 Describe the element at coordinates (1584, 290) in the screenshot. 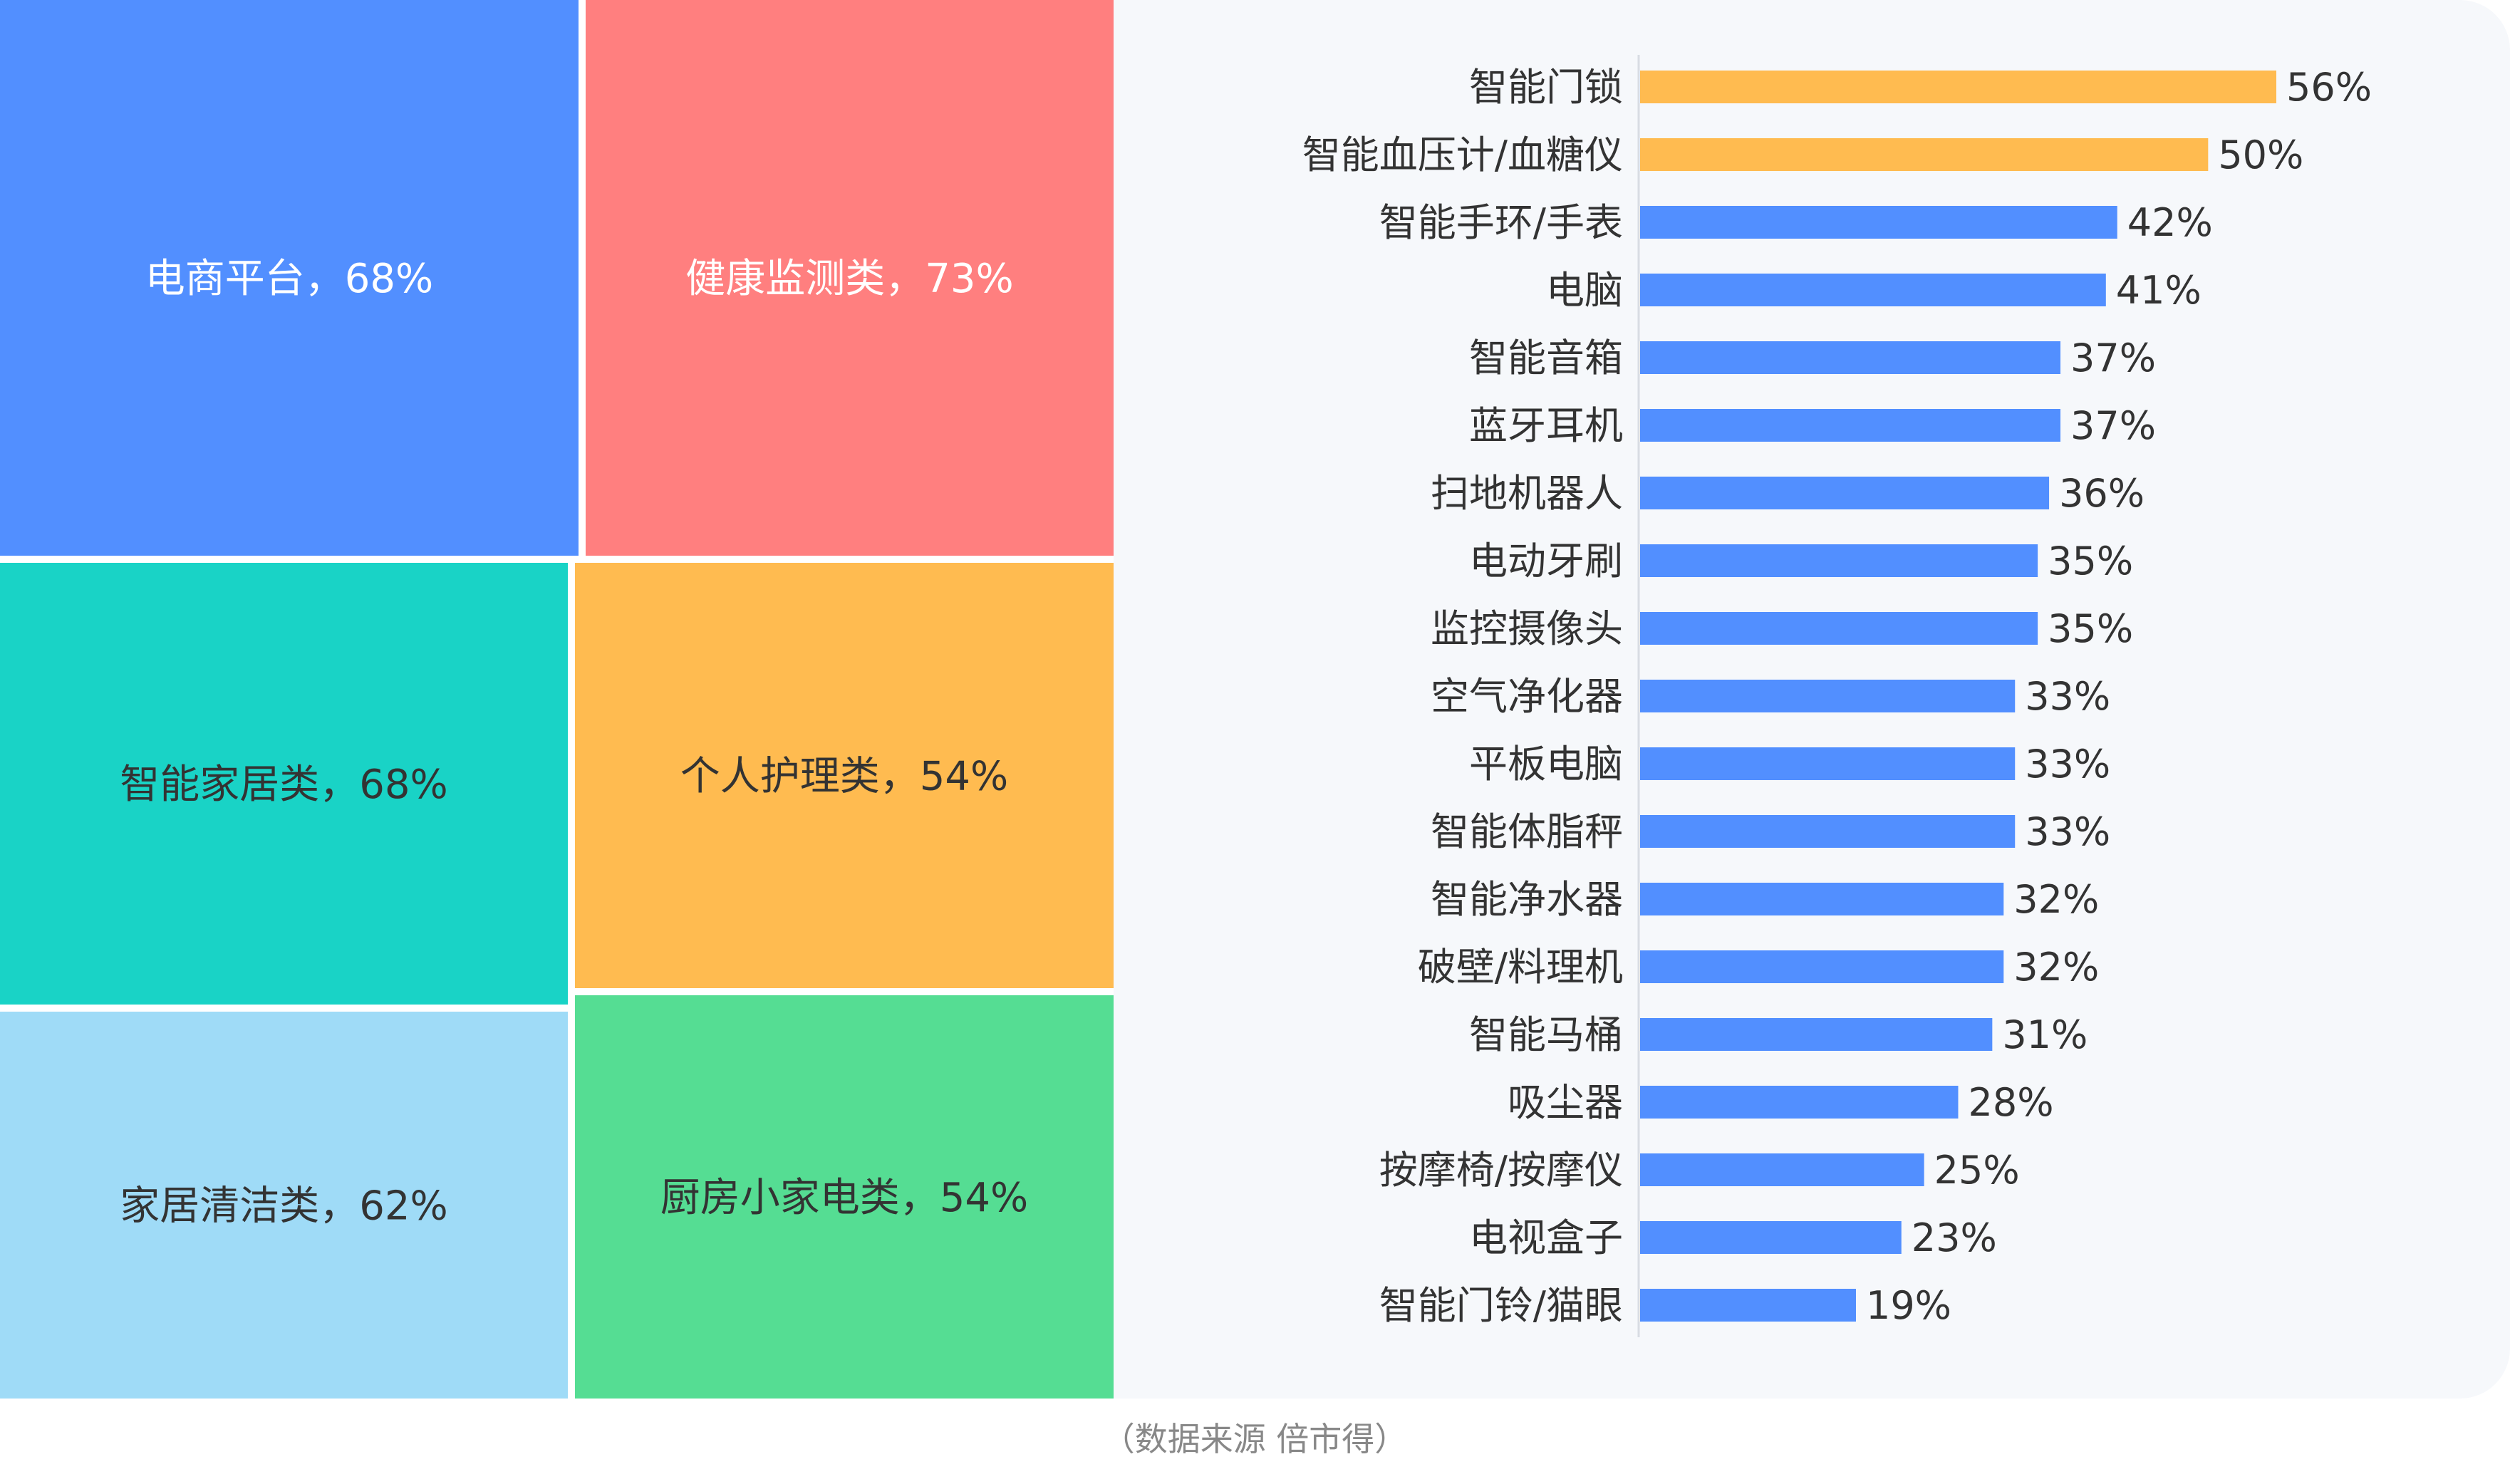

I see `bar-category-label: 电脑` at that location.